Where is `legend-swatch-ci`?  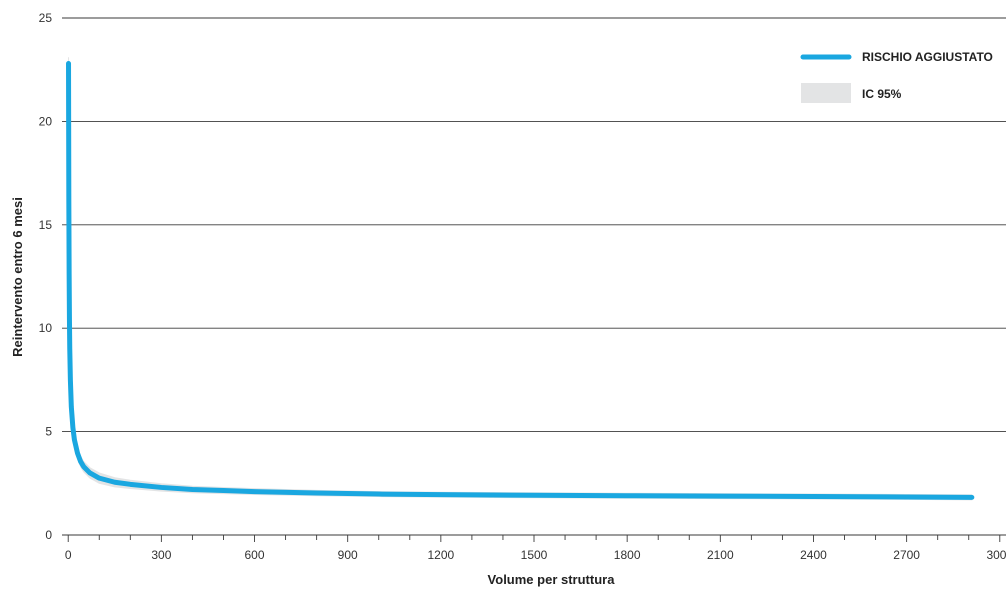 legend-swatch-ci is located at coordinates (826, 93).